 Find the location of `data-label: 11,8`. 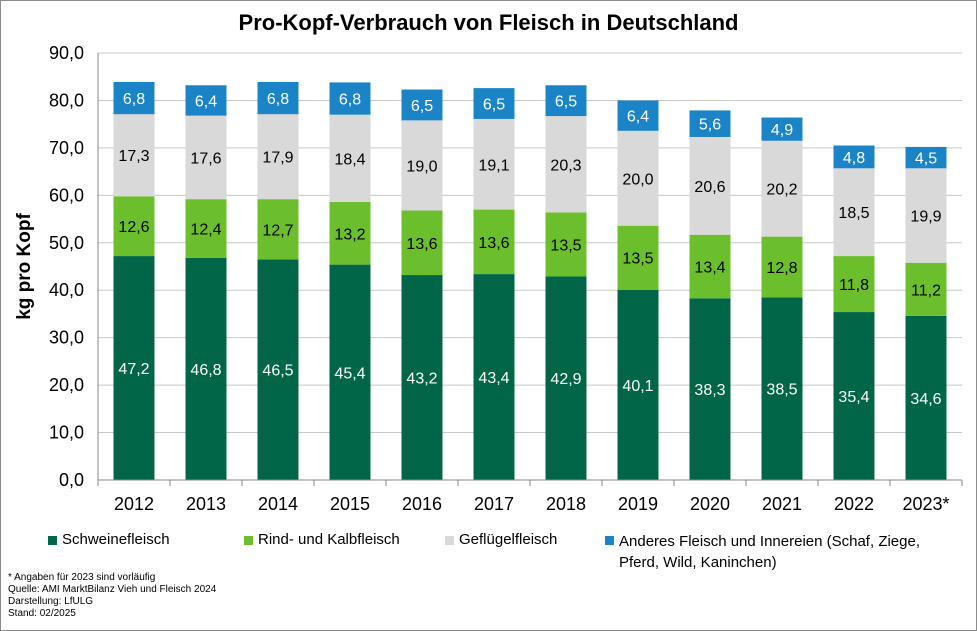

data-label: 11,8 is located at coordinates (854, 285).